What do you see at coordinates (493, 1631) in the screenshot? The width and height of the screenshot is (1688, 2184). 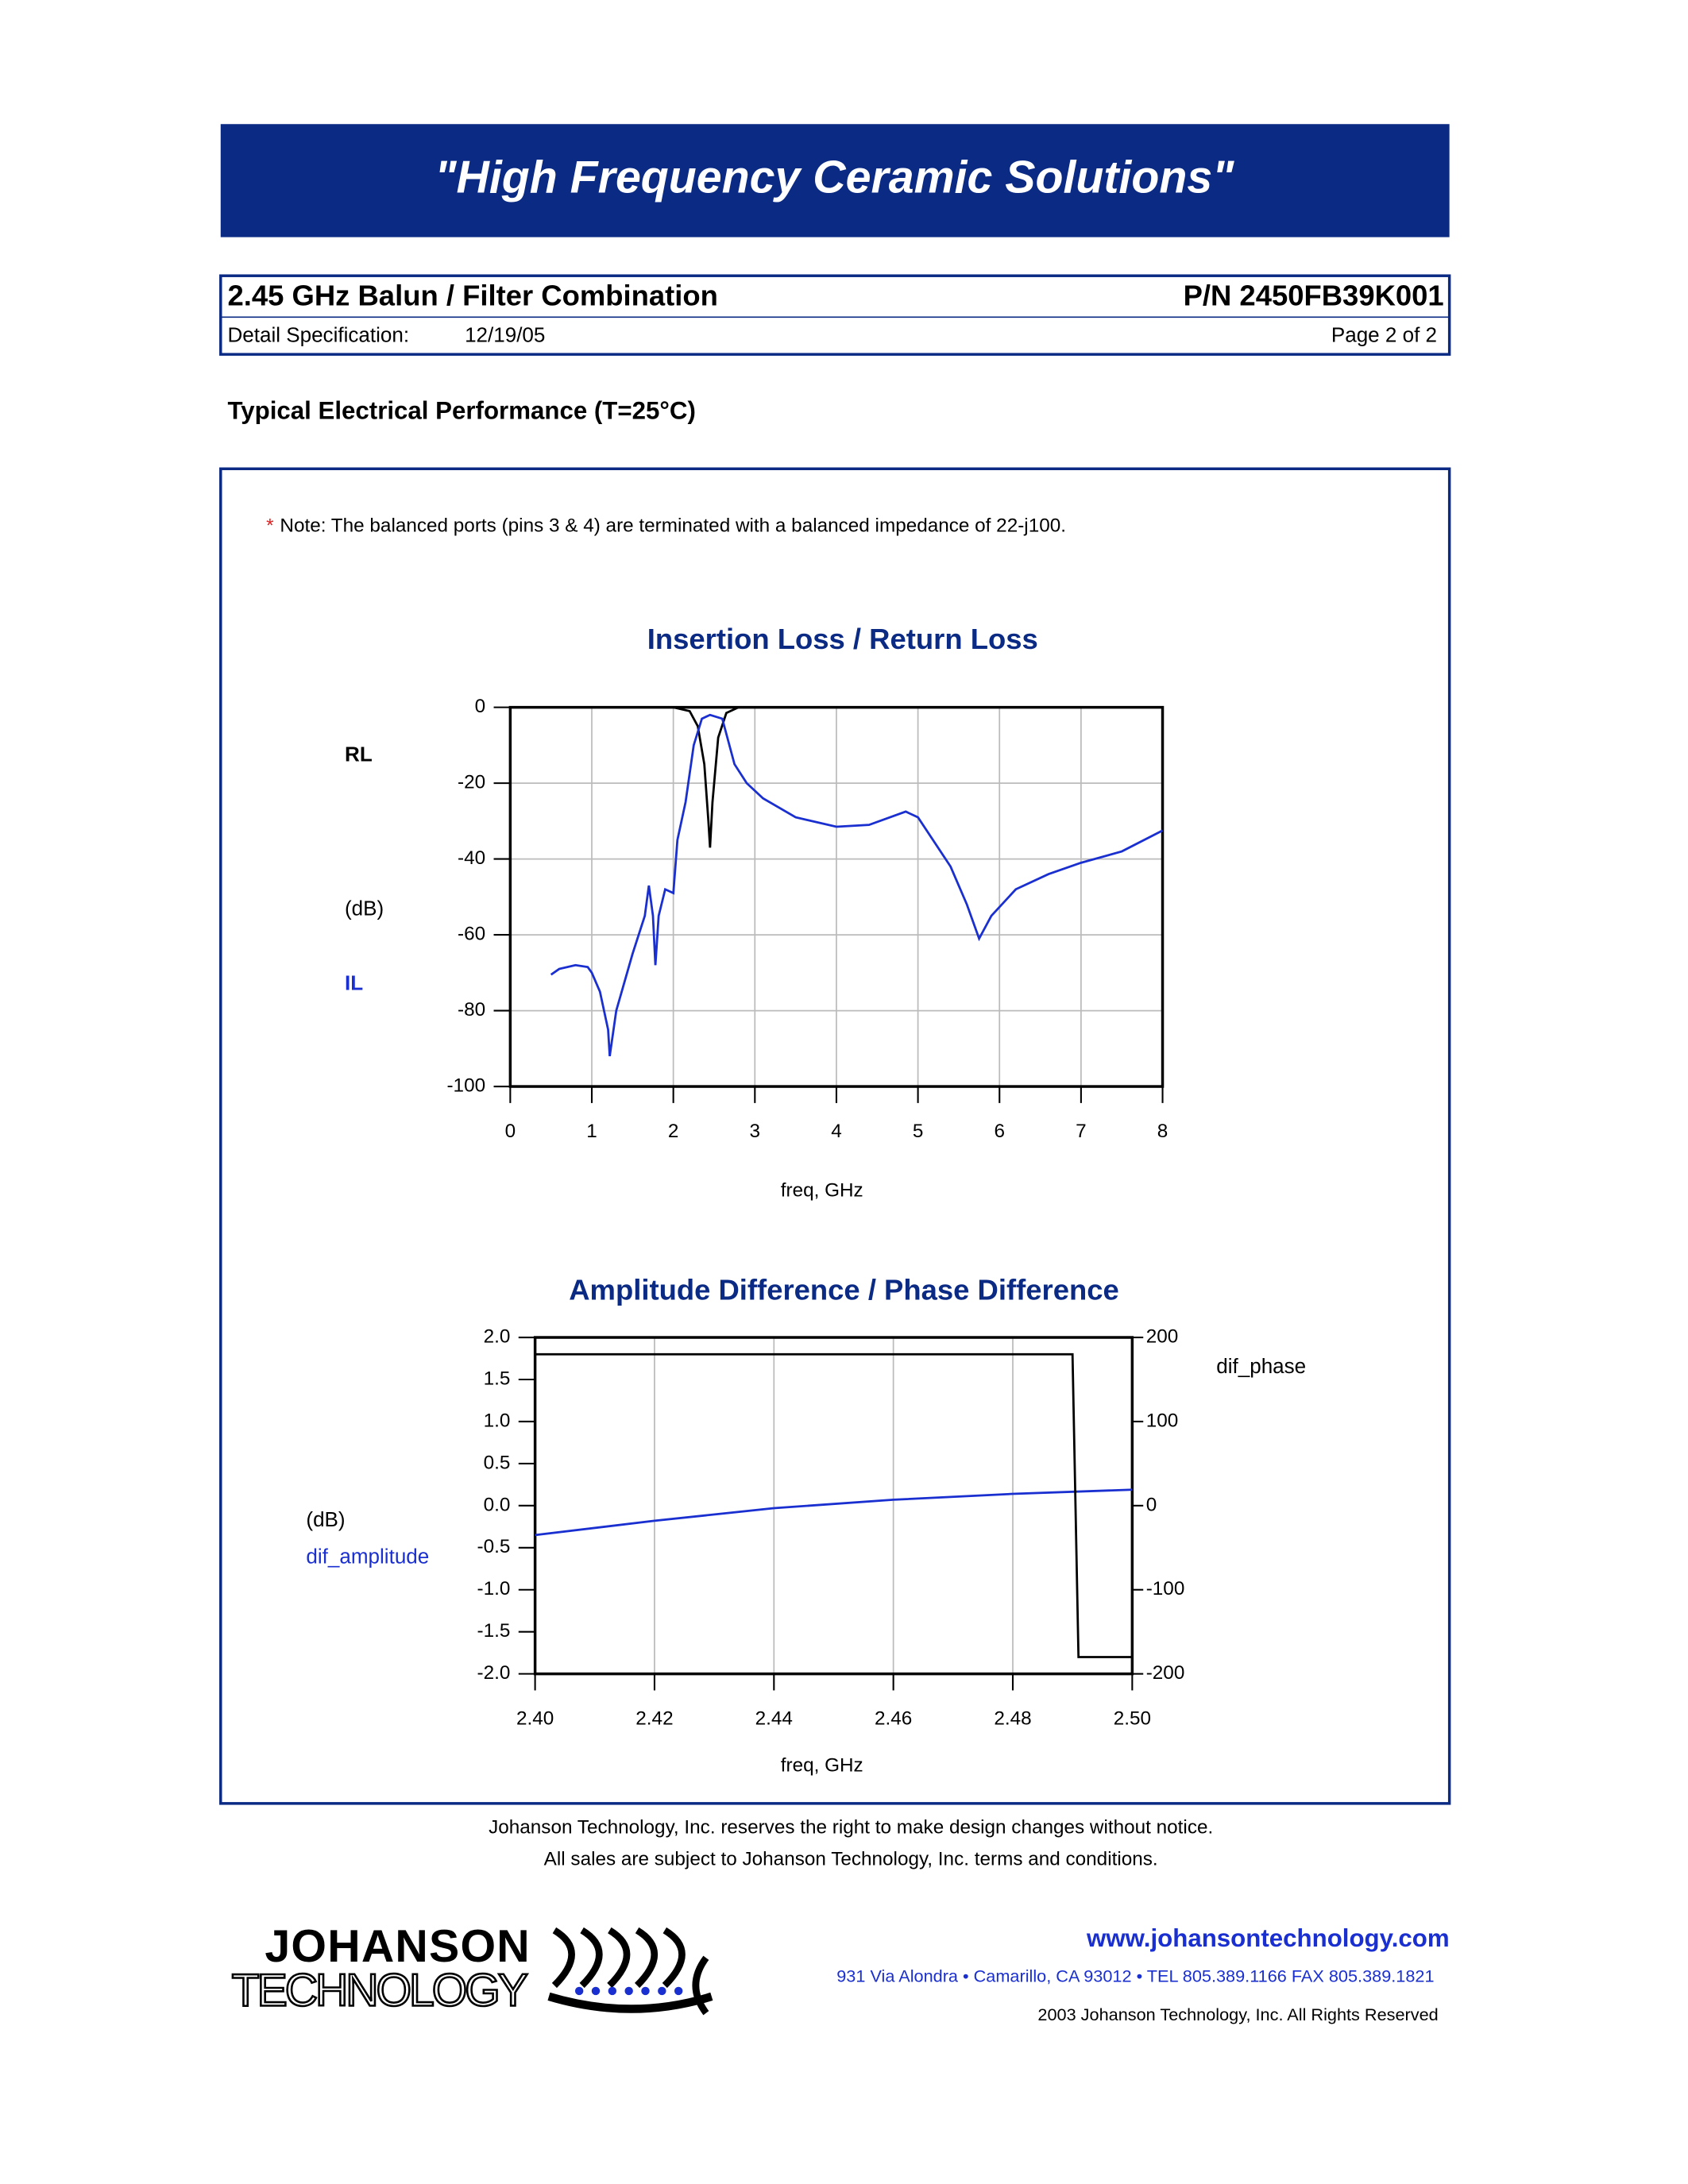 I see `y-tick-label: -1.5` at bounding box center [493, 1631].